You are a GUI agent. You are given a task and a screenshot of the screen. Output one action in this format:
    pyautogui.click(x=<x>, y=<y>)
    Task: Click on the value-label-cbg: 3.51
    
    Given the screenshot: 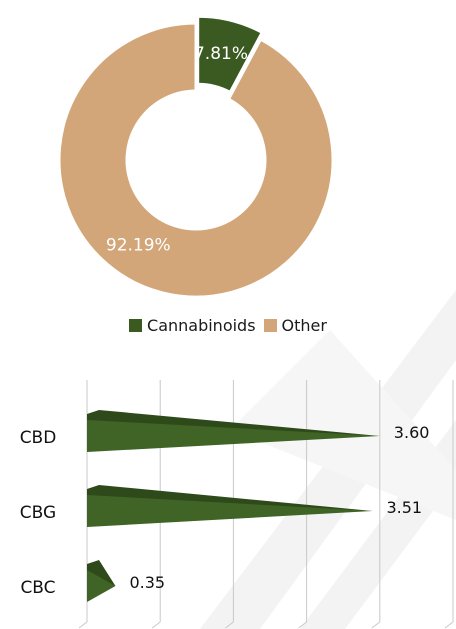 What is the action you would take?
    pyautogui.click(x=404, y=507)
    